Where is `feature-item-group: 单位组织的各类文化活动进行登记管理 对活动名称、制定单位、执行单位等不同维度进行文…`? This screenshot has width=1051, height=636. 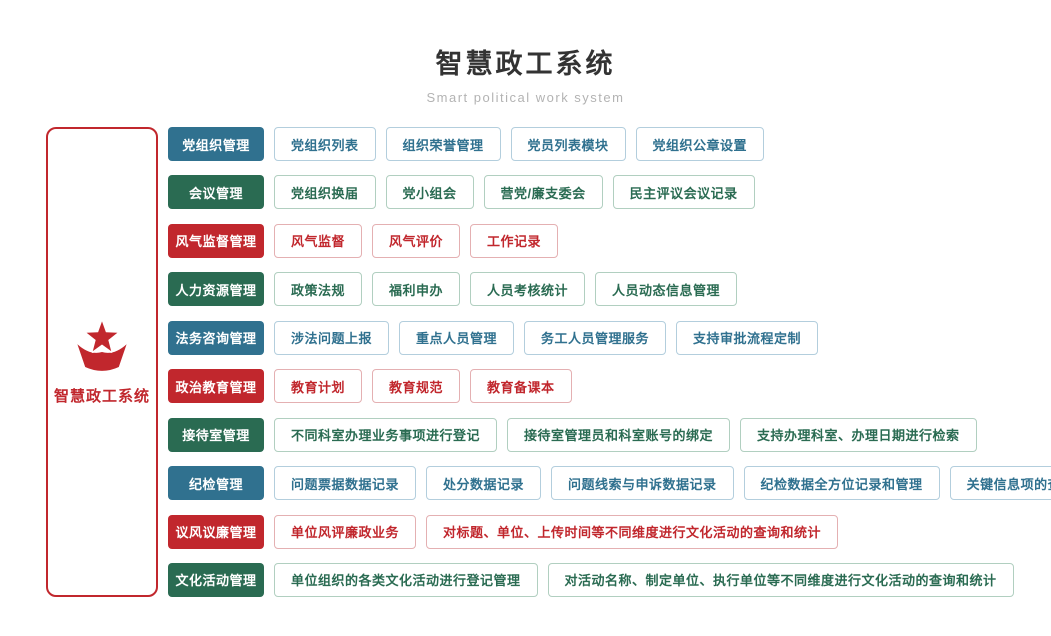
feature-item-group: 单位组织的各类文化活动进行登记管理 对活动名称、制定单位、执行单位等不同维度进行文… is located at coordinates (644, 579).